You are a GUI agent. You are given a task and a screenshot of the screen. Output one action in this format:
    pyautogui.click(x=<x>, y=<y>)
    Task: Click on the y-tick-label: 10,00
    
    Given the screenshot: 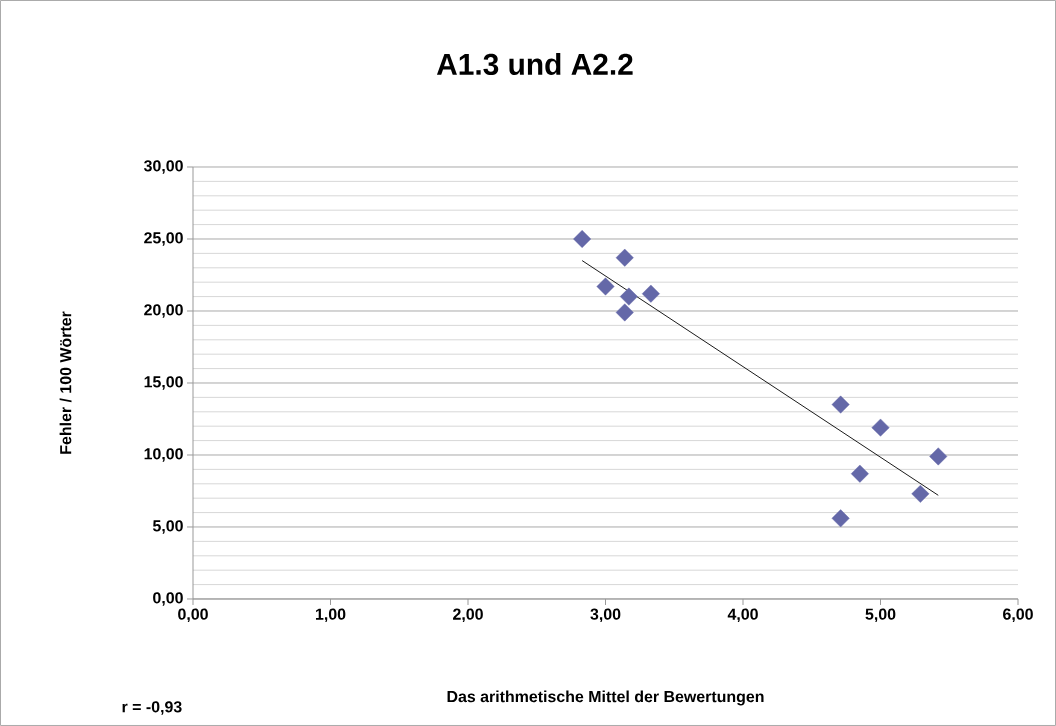 What is the action you would take?
    pyautogui.click(x=163, y=455)
    